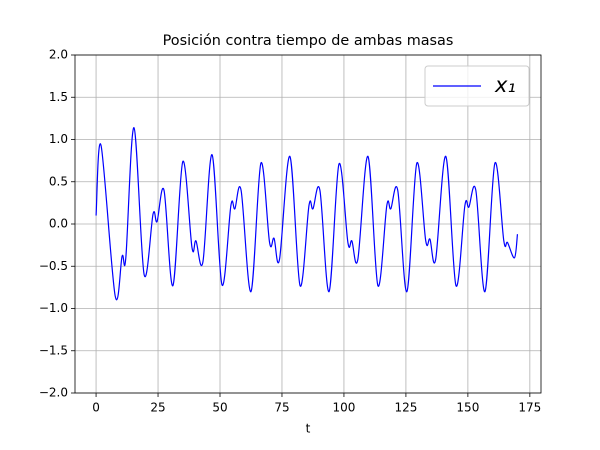  I want to click on y-tick-label: 0.5, so click(58, 181).